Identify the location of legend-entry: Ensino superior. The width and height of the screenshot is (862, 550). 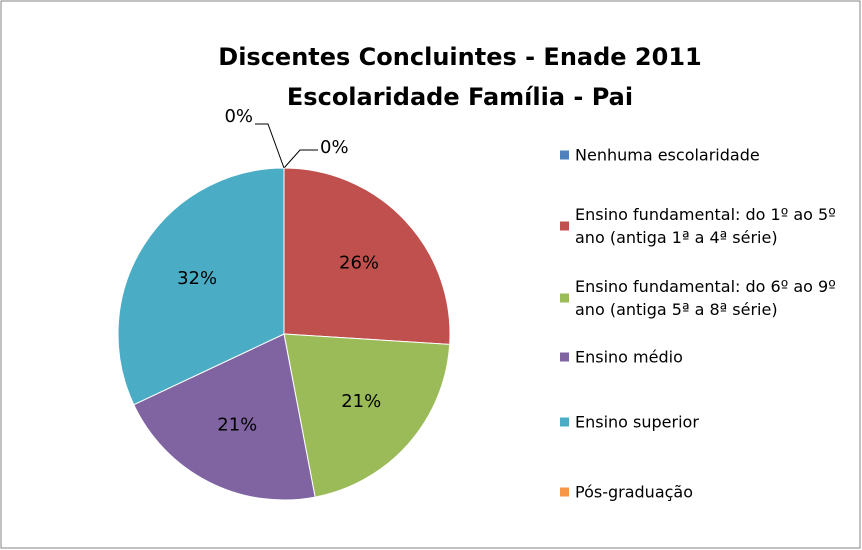
(637, 422).